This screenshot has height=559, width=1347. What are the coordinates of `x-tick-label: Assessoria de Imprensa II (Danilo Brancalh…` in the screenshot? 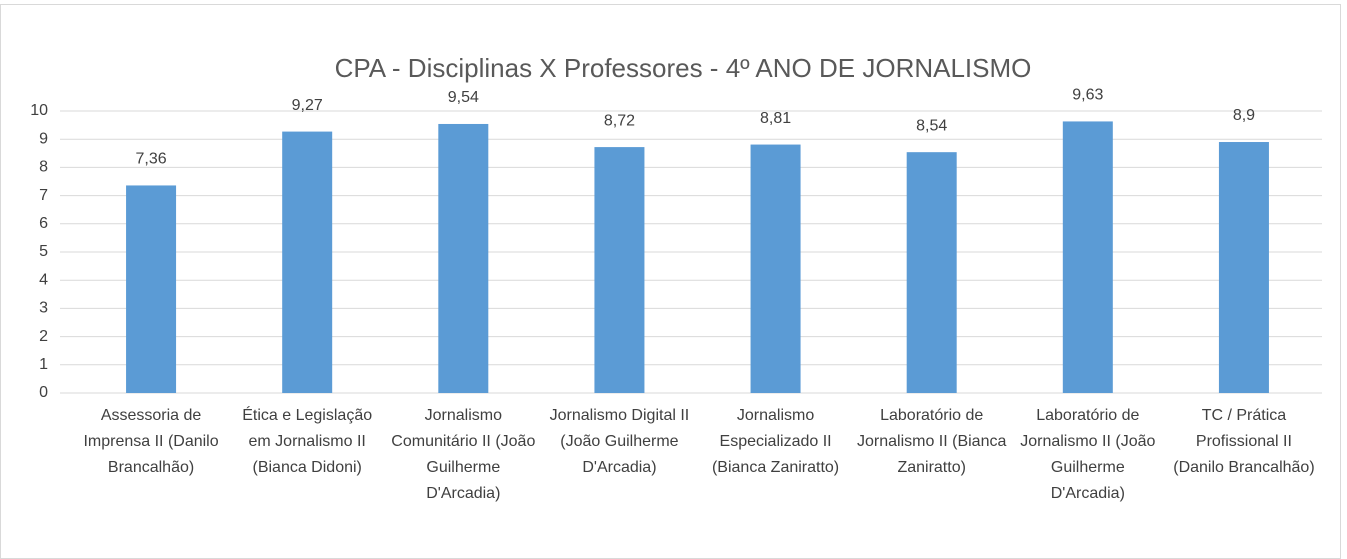 It's located at (150, 441).